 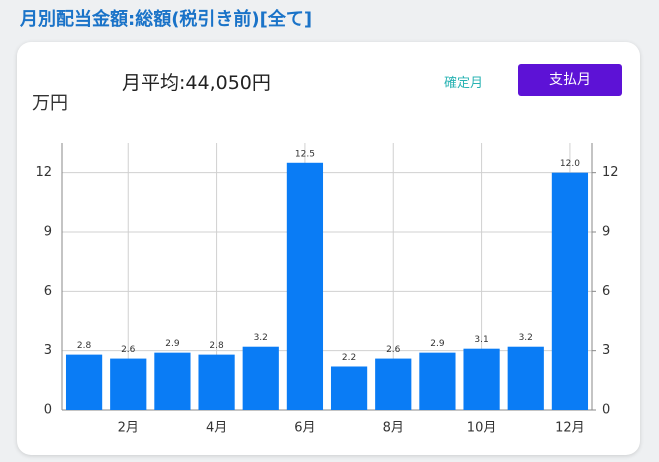 What do you see at coordinates (304, 428) in the screenshot?
I see `x-tick-label: 6月` at bounding box center [304, 428].